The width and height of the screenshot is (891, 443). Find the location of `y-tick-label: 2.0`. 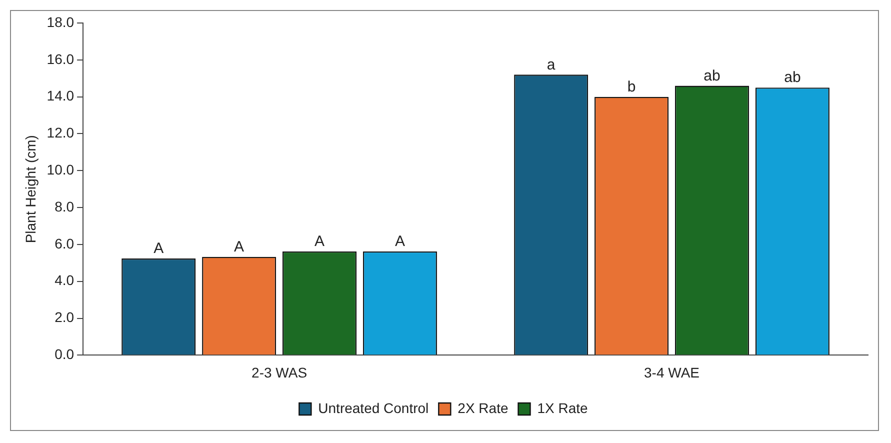

y-tick-label: 2.0 is located at coordinates (64, 317).